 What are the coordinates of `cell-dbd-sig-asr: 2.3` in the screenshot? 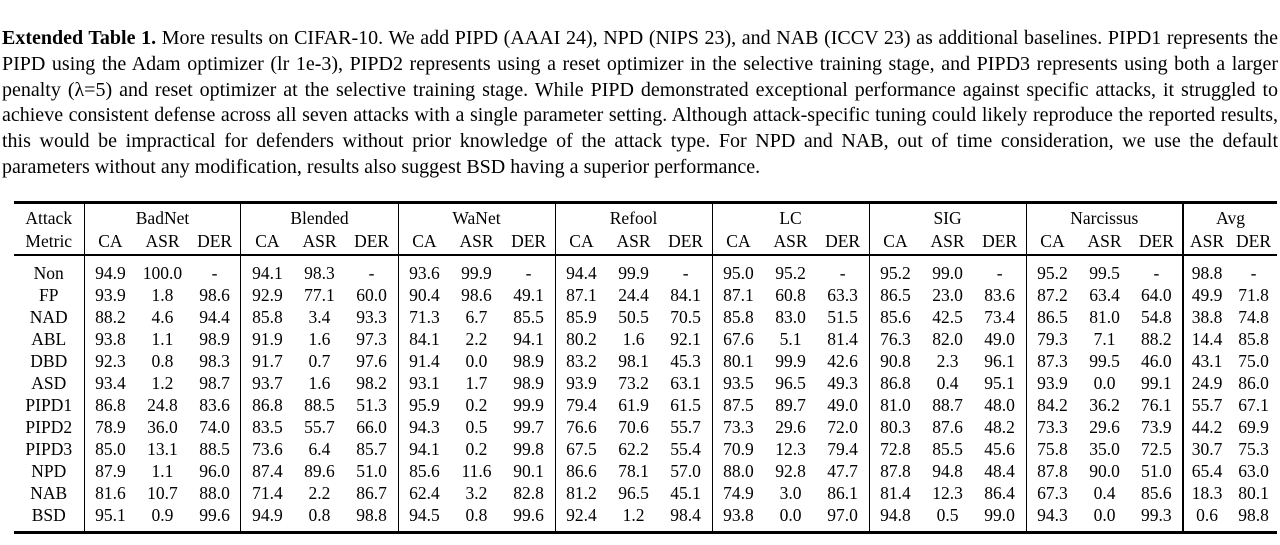 It's located at (947, 361).